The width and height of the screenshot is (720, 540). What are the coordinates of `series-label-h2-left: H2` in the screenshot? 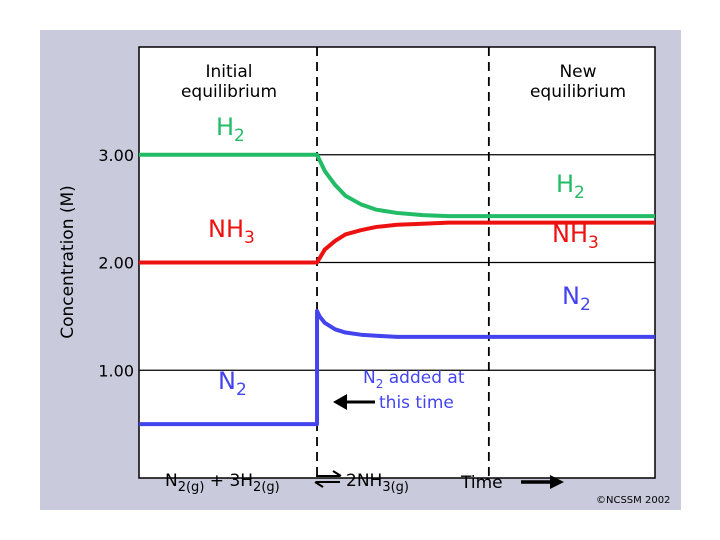 It's located at (230, 129).